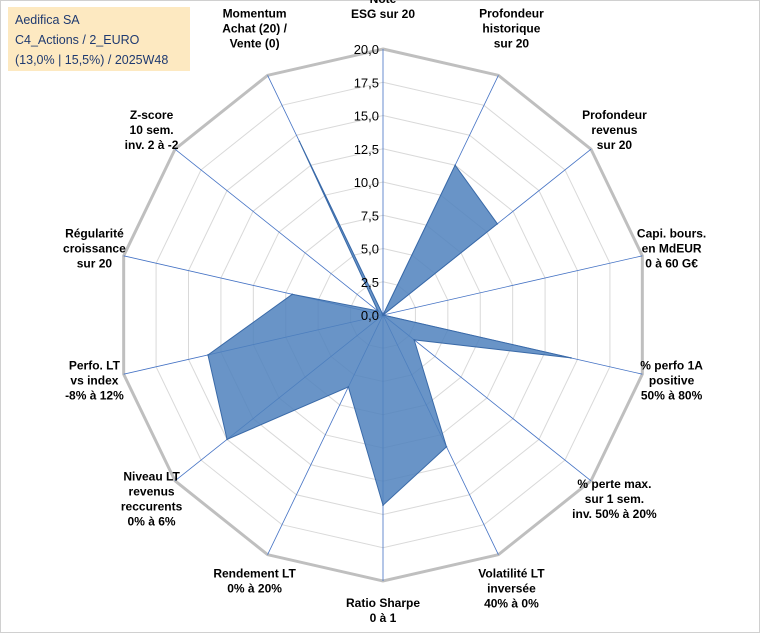 This screenshot has width=760, height=633. Describe the element at coordinates (152, 130) in the screenshot. I see `category-label: Z-score 10 sem. inv. 2 à -2` at that location.